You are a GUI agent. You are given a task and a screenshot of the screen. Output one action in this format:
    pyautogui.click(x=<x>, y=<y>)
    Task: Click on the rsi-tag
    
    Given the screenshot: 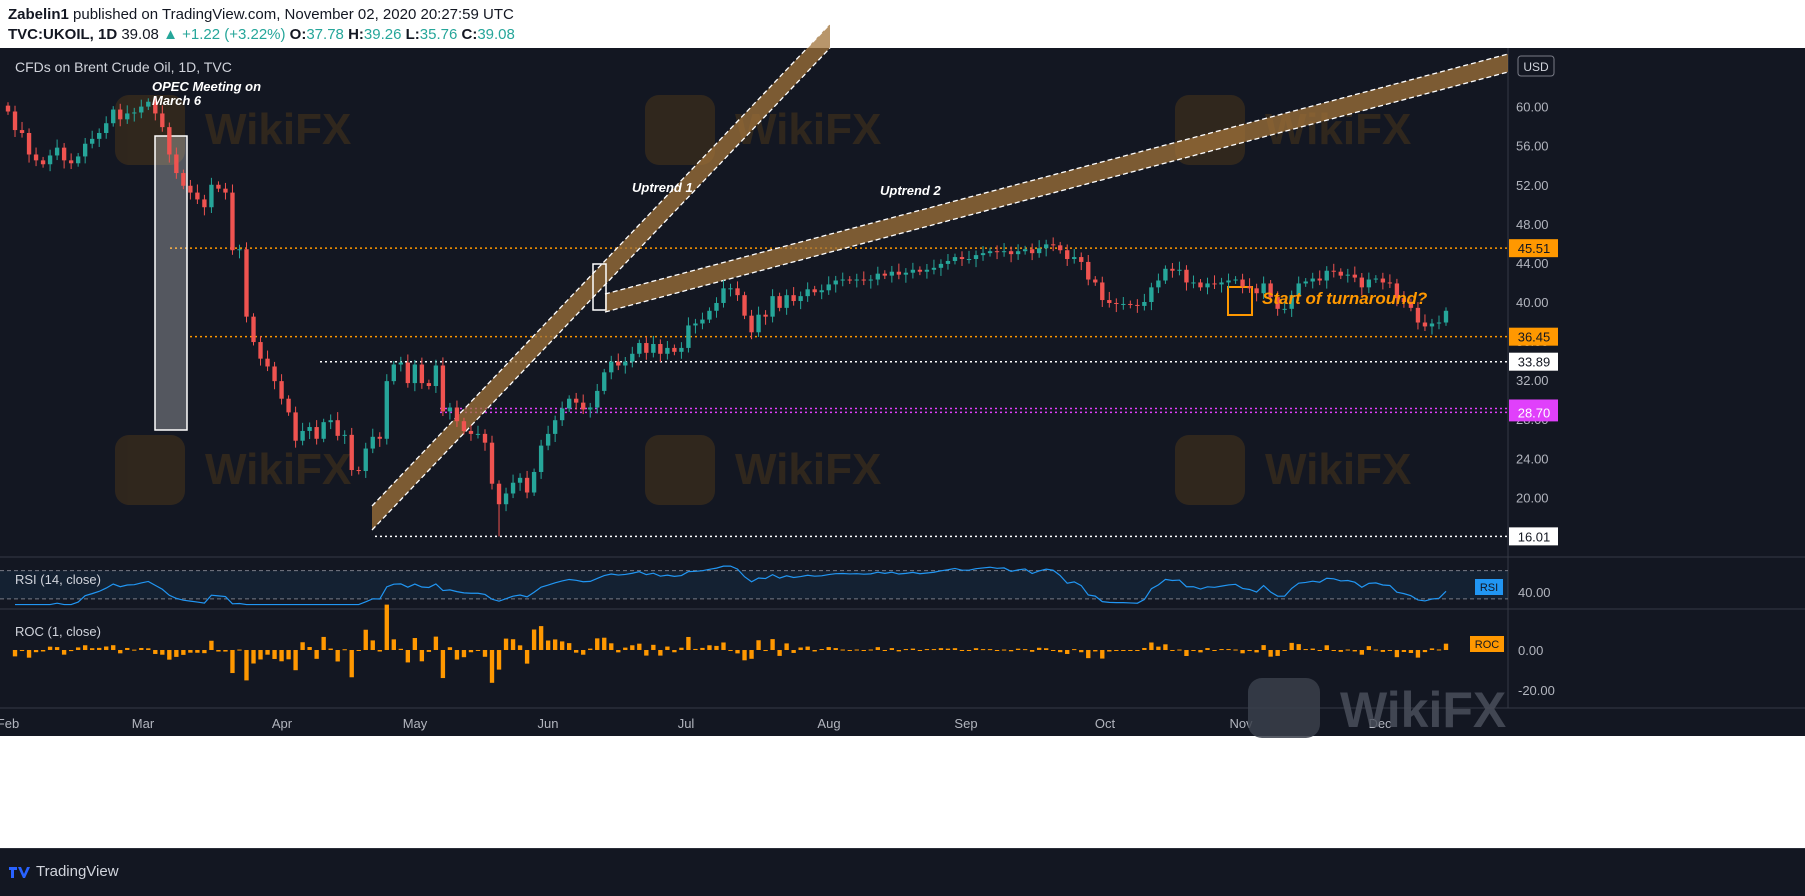 What is the action you would take?
    pyautogui.click(x=1489, y=587)
    